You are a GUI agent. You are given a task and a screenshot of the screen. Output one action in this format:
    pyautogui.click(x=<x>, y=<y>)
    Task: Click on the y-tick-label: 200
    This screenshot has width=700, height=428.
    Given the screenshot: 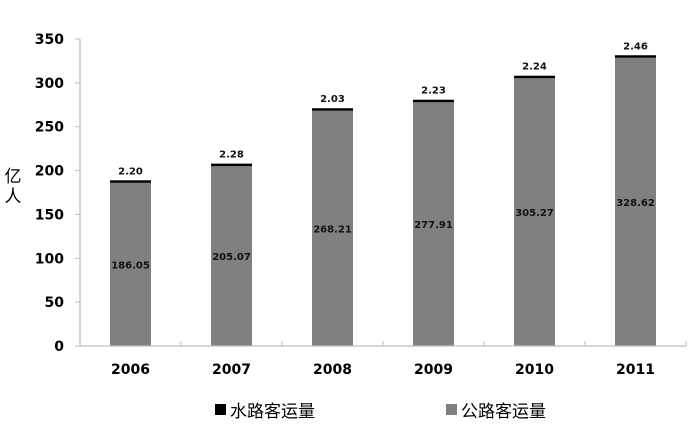 What is the action you would take?
    pyautogui.click(x=49, y=172)
    